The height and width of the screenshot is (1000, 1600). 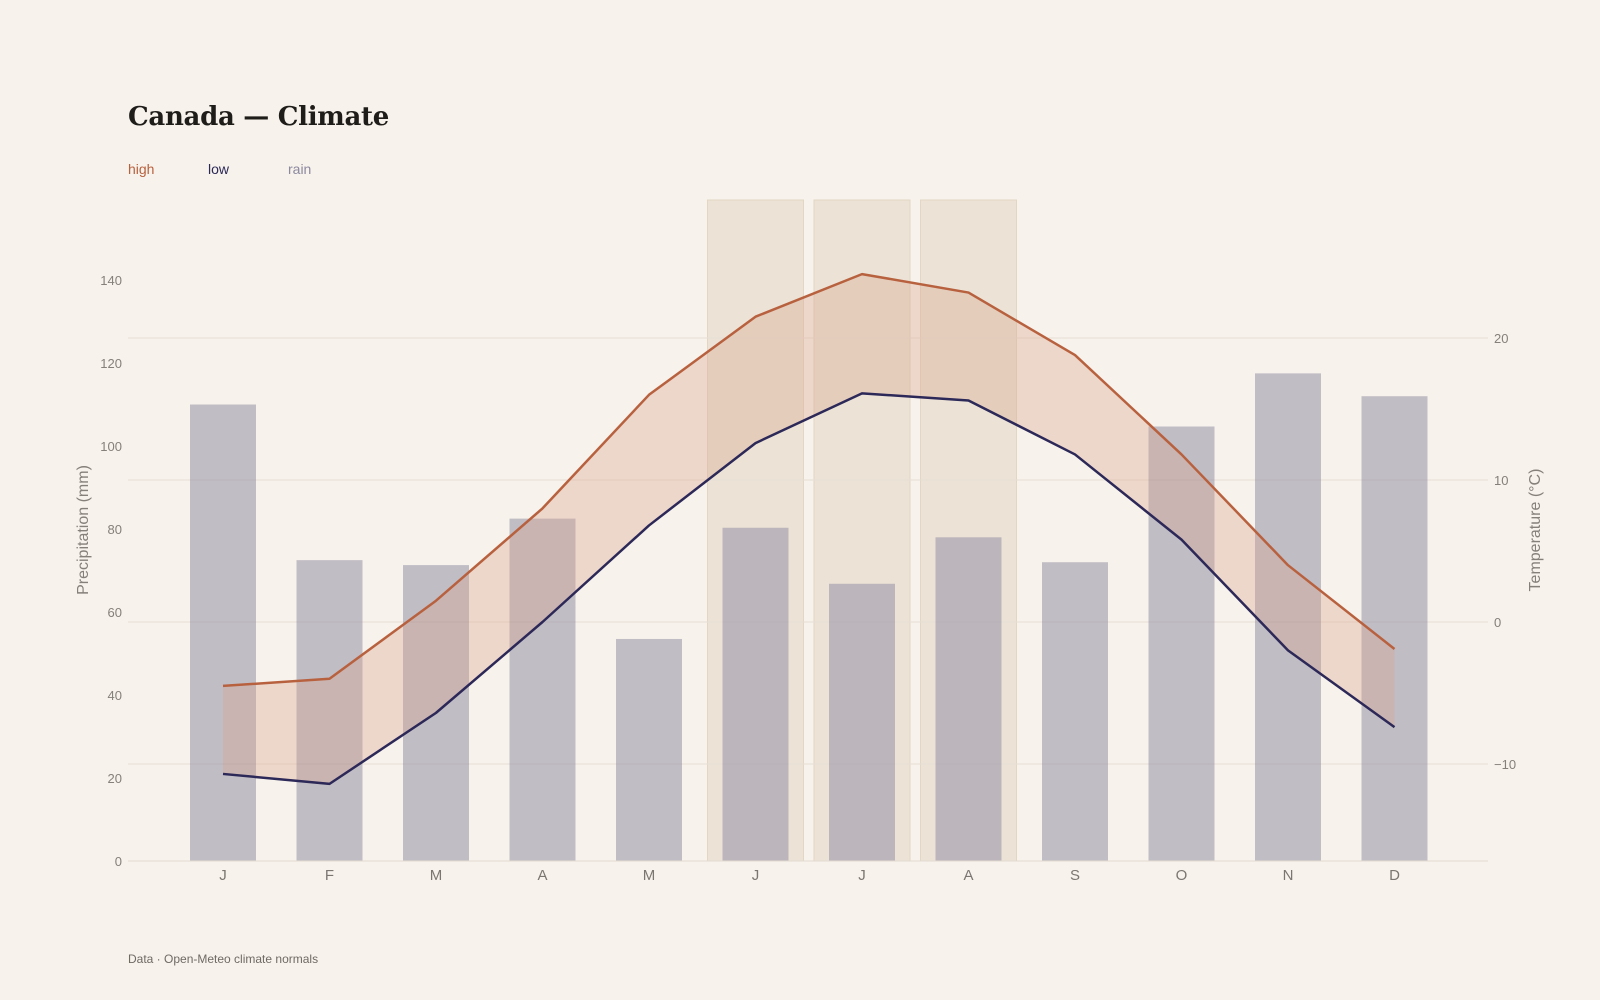 I want to click on x-tick-label: S, so click(x=1075, y=875).